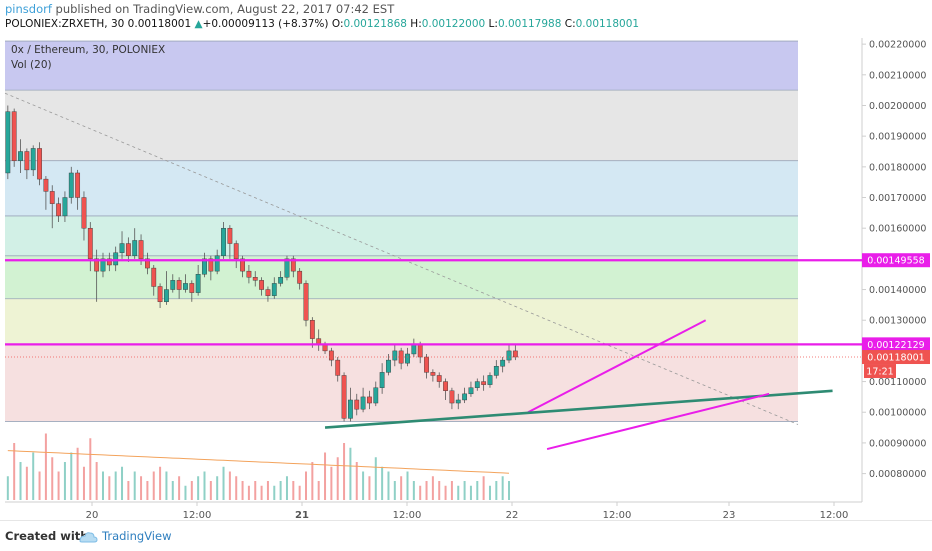  What do you see at coordinates (47, 536) in the screenshot?
I see `created-with-text: Created with` at bounding box center [47, 536].